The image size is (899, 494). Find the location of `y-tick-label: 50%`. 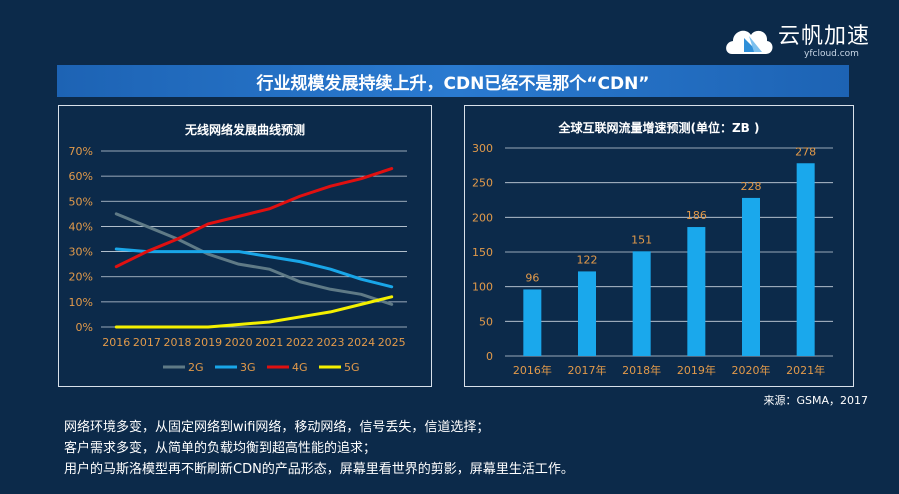

y-tick-label: 50% is located at coordinates (81, 201).